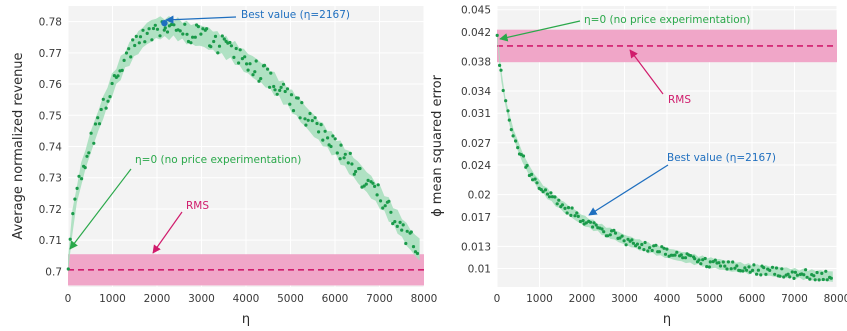 The width and height of the screenshot is (847, 331). Describe the element at coordinates (164, 23) in the screenshot. I see `best-value-point` at that location.